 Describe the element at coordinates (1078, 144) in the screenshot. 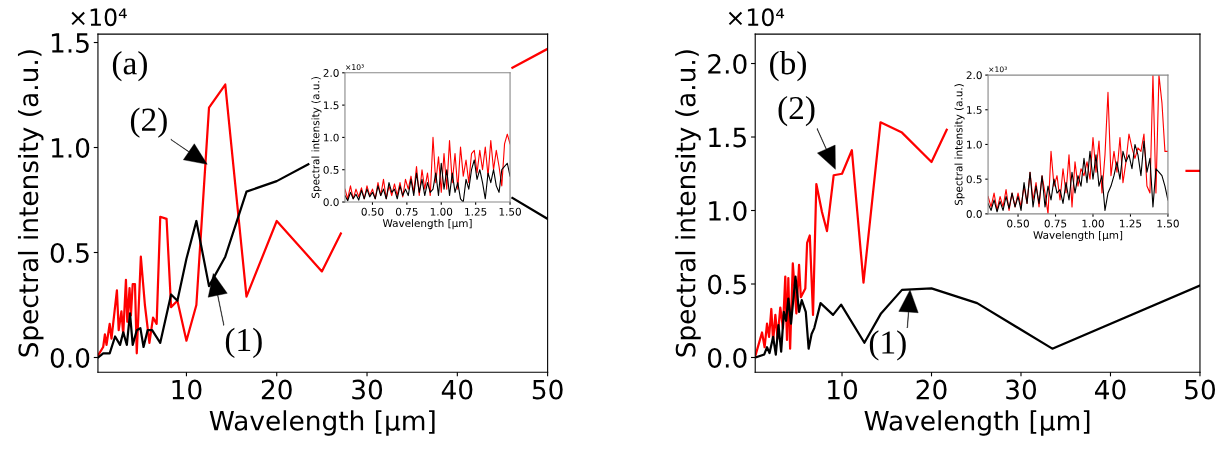

I see `line-series` at that location.